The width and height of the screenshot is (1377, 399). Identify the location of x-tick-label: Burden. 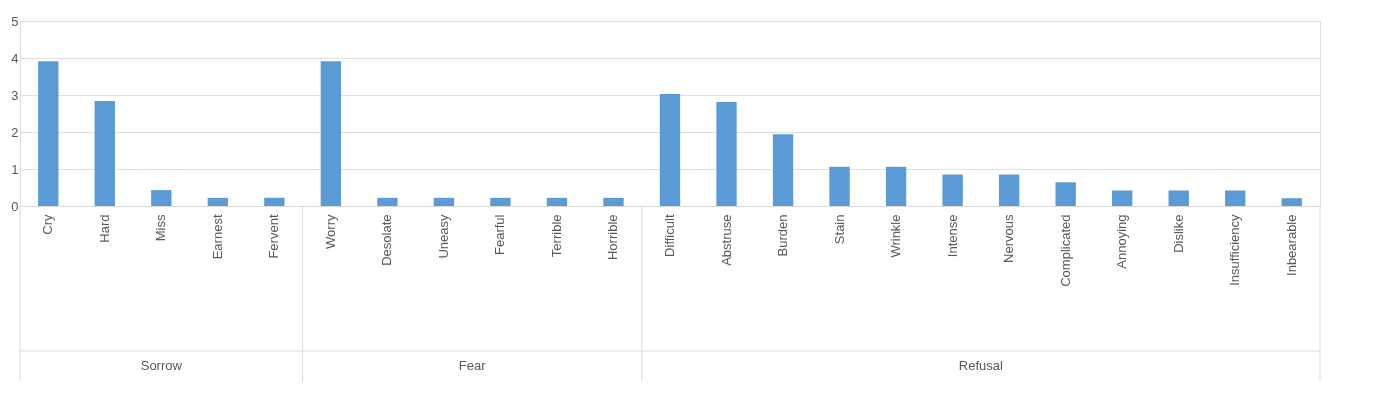
(783, 235).